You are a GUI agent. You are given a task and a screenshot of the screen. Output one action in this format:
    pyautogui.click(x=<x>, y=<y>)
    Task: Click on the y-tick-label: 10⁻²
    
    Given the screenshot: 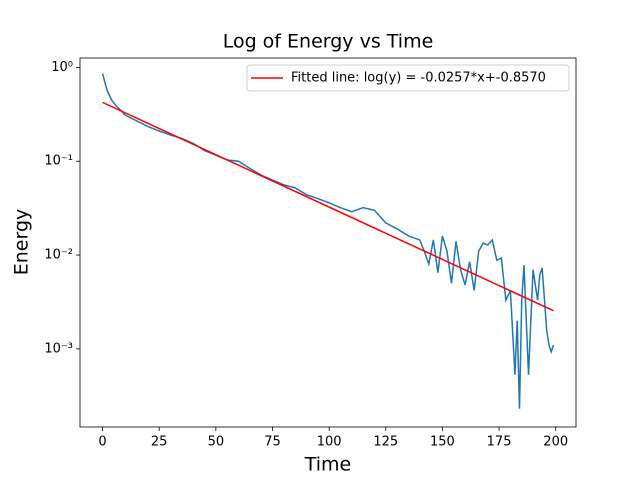 What is the action you would take?
    pyautogui.click(x=58, y=255)
    